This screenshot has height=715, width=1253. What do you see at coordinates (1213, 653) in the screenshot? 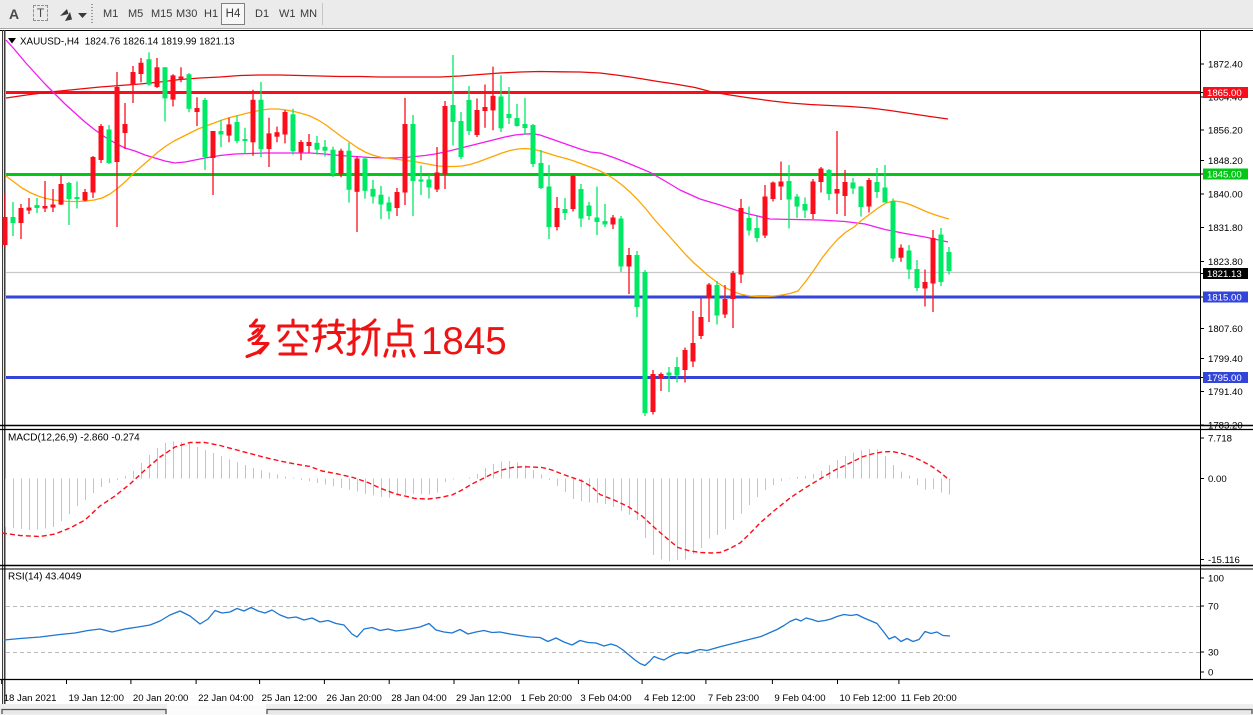
I see `svg-text: 30` at bounding box center [1213, 653].